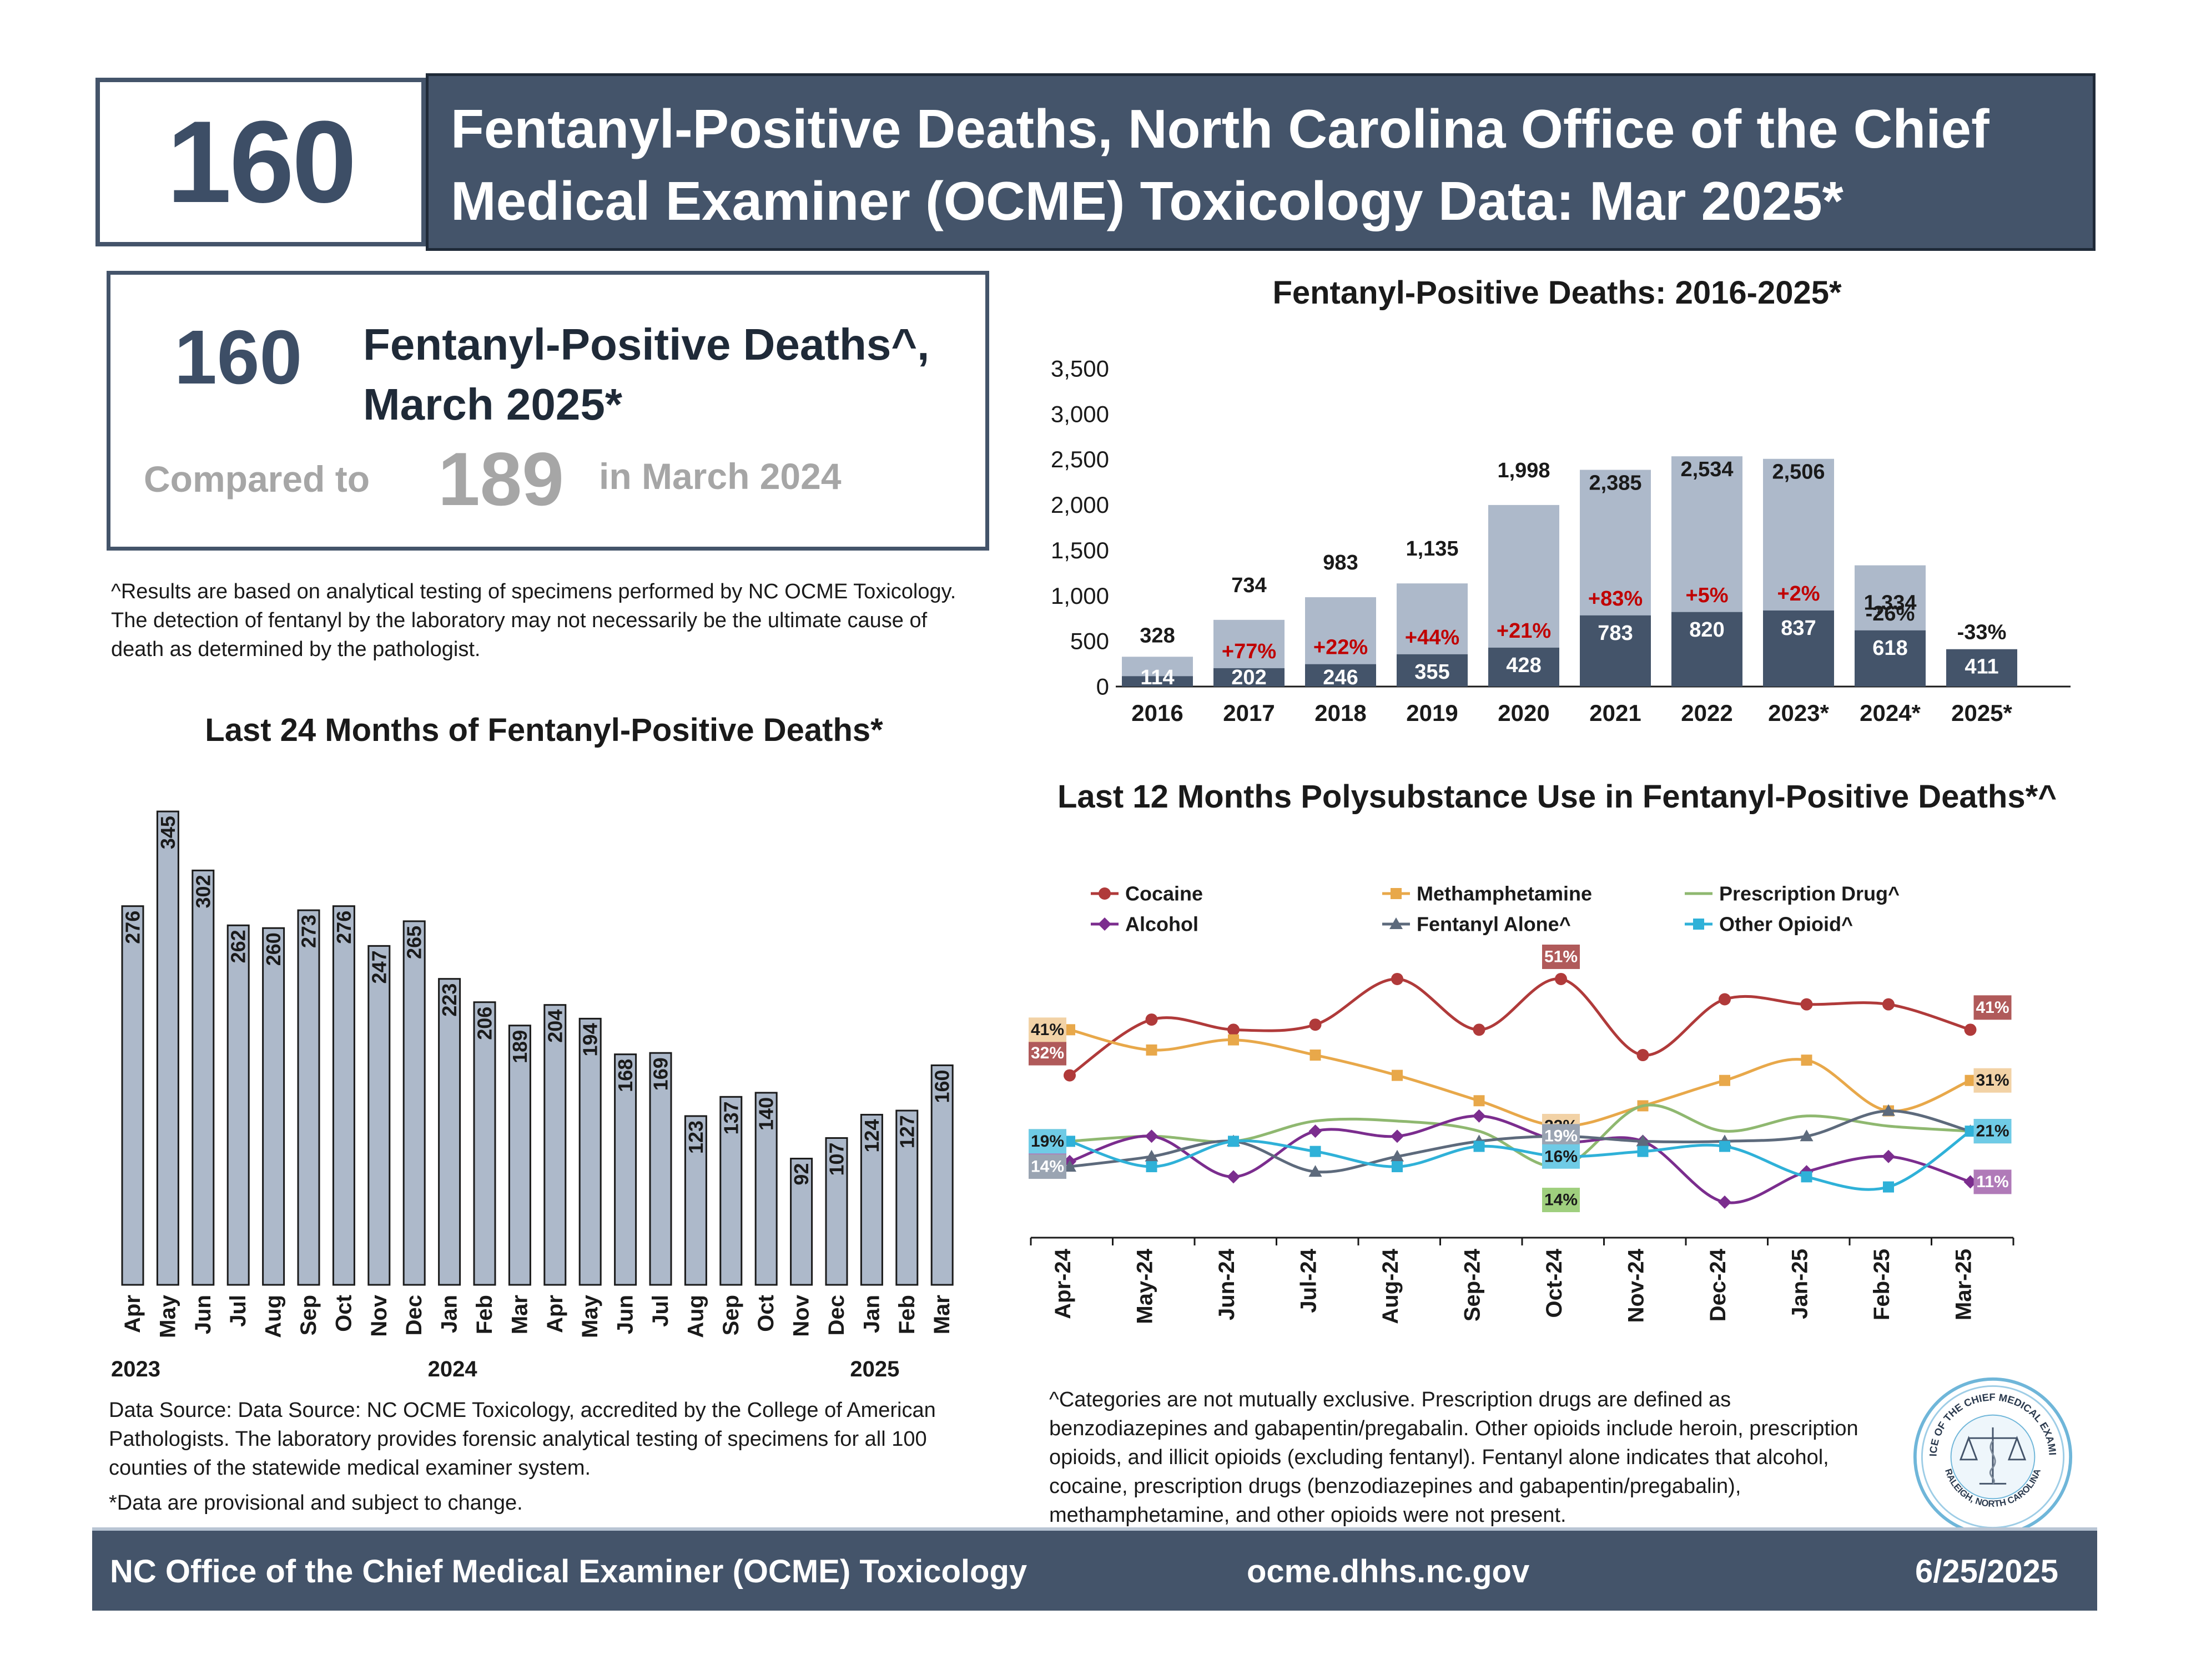 The image size is (2186, 1680). I want to click on yearly-y-tick-label: 1,500, so click(1080, 550).